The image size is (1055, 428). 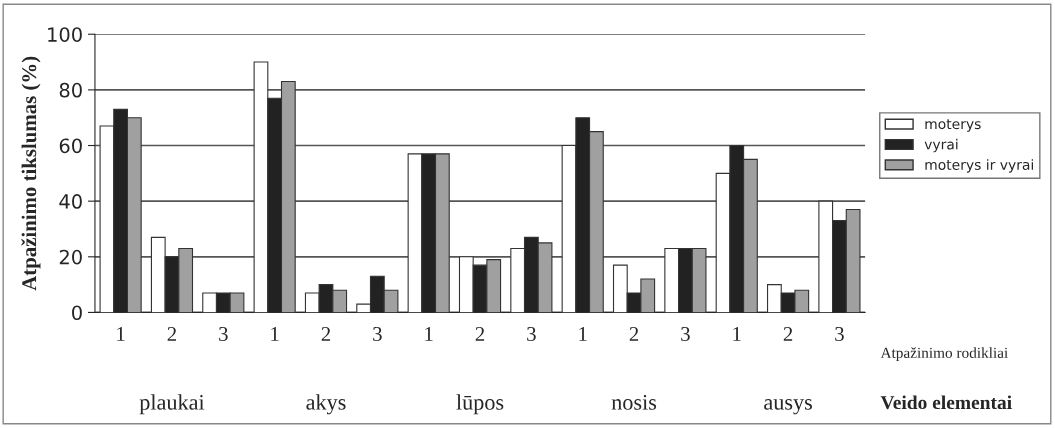 I want to click on legend-label: moterys ir vyrai, so click(x=979, y=166).